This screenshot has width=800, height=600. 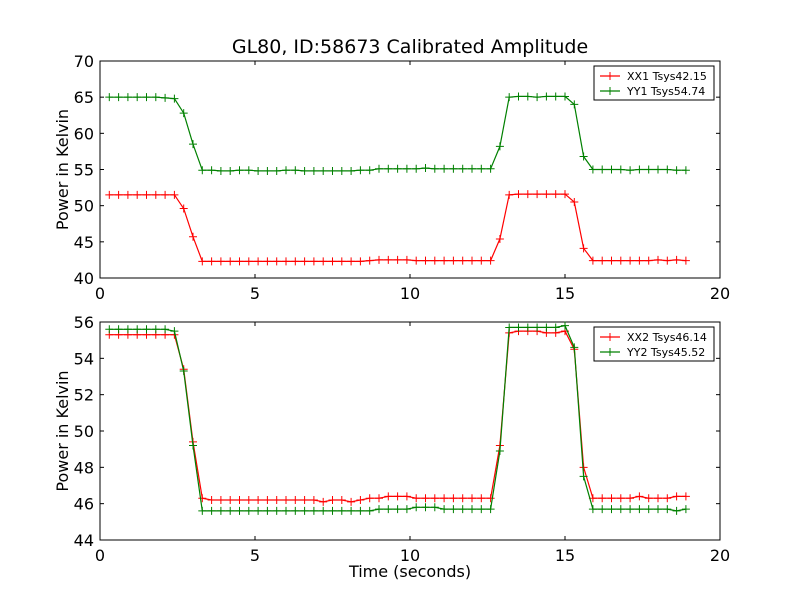 What do you see at coordinates (100, 555) in the screenshot?
I see `x-tick-label: 0` at bounding box center [100, 555].